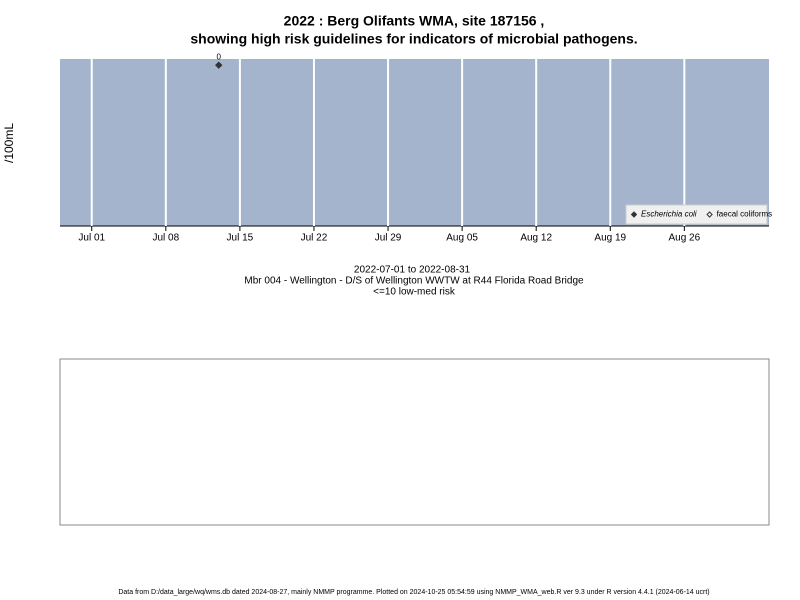  Describe the element at coordinates (240, 238) in the screenshot. I see `x-tick-label: Jul 15` at that location.